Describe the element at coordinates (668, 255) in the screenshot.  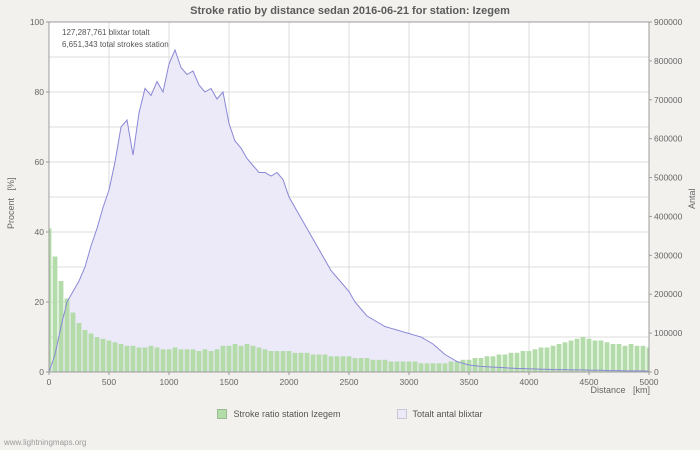
I see `svg-text: 300000` at that location.